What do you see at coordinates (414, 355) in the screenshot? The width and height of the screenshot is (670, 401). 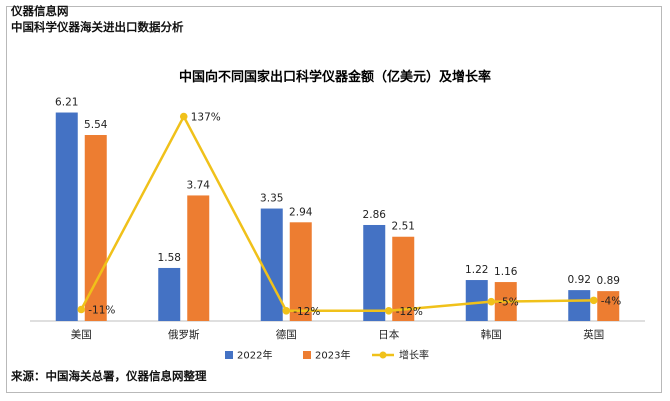 I see `legend-label-2: 增长率` at bounding box center [414, 355].